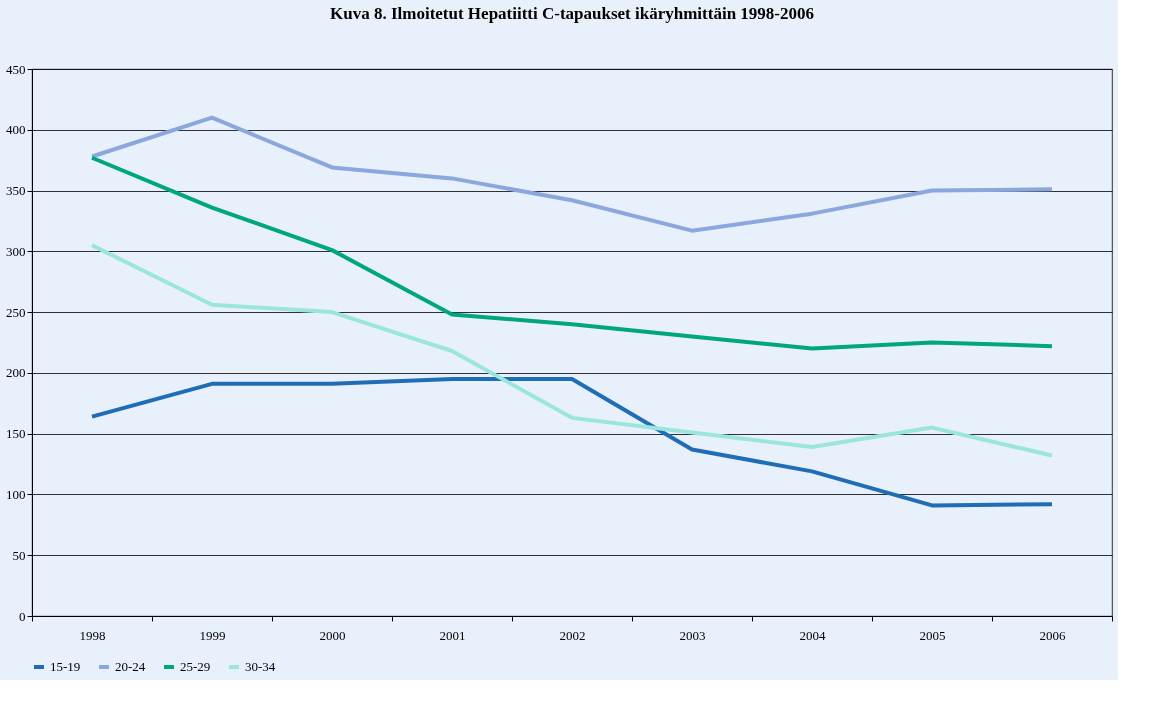  What do you see at coordinates (16, 494) in the screenshot?
I see `y-tick-label: 100` at bounding box center [16, 494].